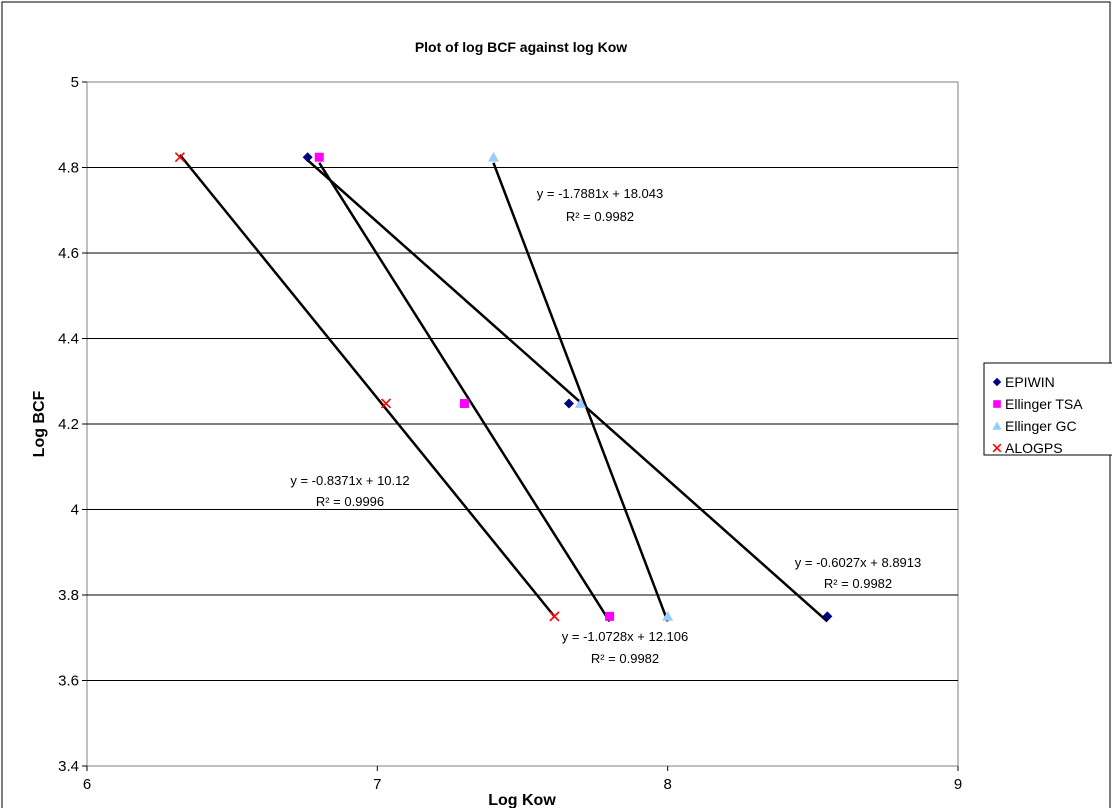  What do you see at coordinates (522, 779) in the screenshot?
I see `x-axis-ticks: 6 7 8 9` at bounding box center [522, 779].